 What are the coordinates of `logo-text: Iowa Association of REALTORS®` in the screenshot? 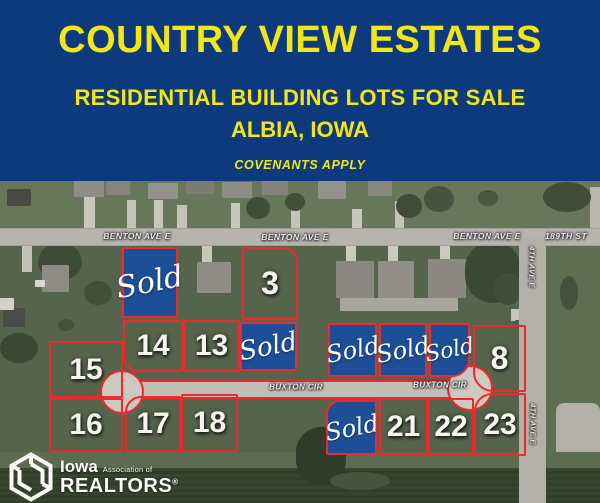 It's located at (119, 477).